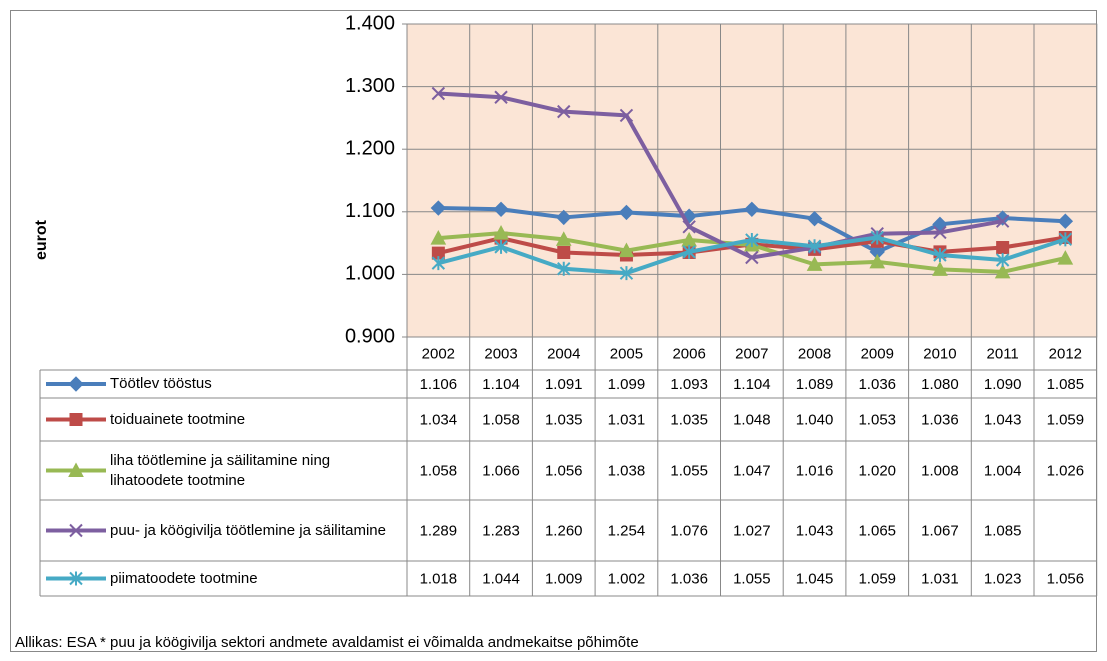 The width and height of the screenshot is (1107, 661). Describe the element at coordinates (815, 419) in the screenshot. I see `table-value: 1.040` at that location.